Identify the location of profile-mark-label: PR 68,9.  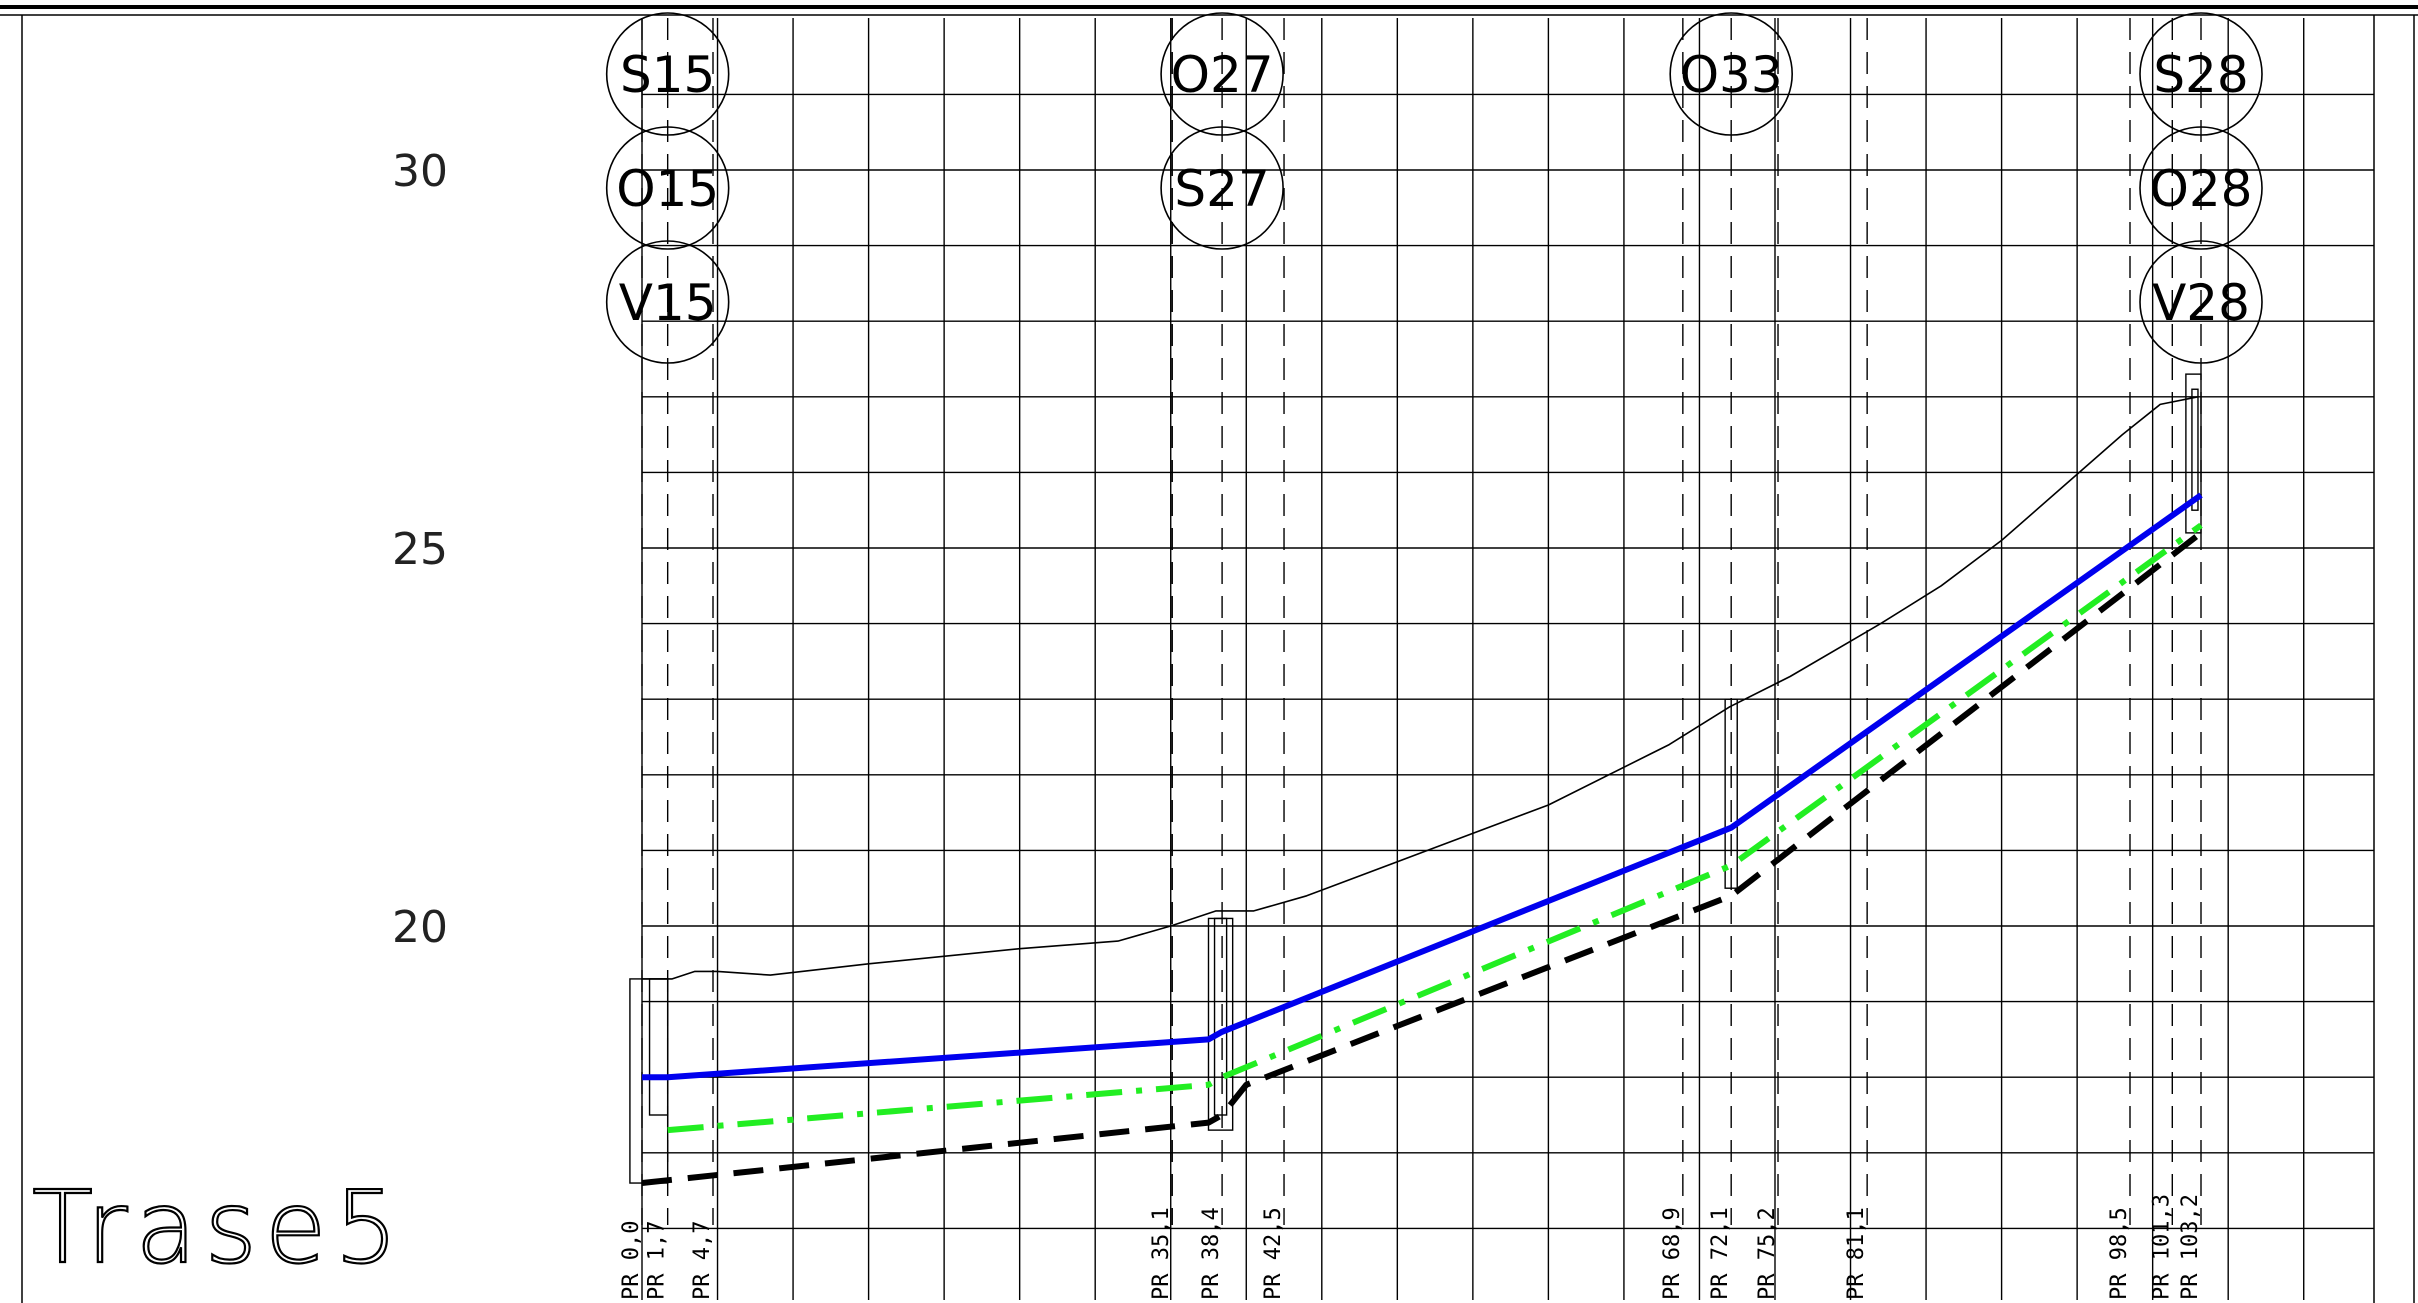
(1672, 1253).